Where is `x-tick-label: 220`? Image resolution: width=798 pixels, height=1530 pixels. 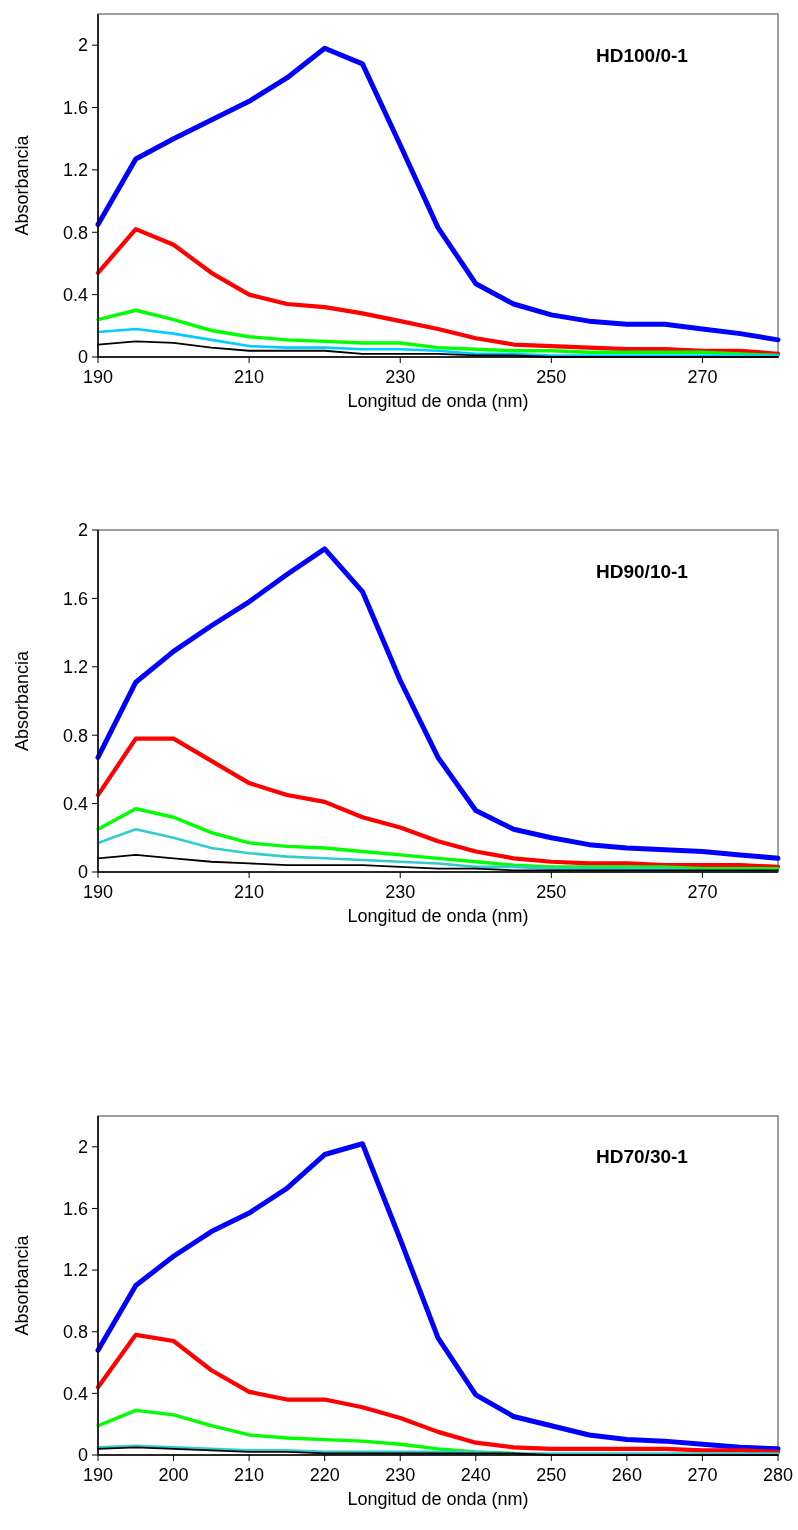 x-tick-label: 220 is located at coordinates (324, 1475).